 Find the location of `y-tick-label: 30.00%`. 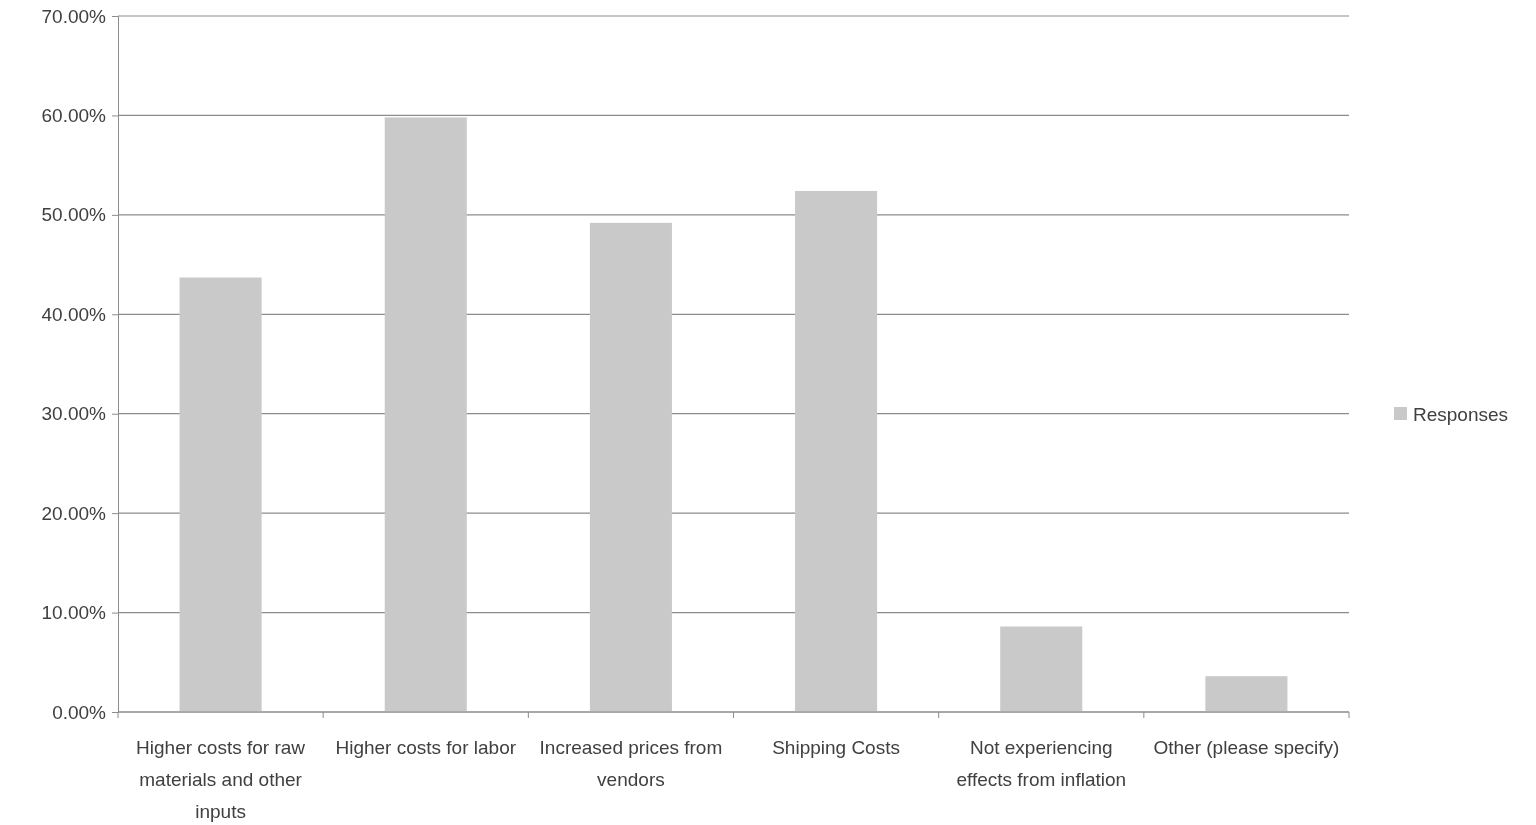

y-tick-label: 30.00% is located at coordinates (74, 414).